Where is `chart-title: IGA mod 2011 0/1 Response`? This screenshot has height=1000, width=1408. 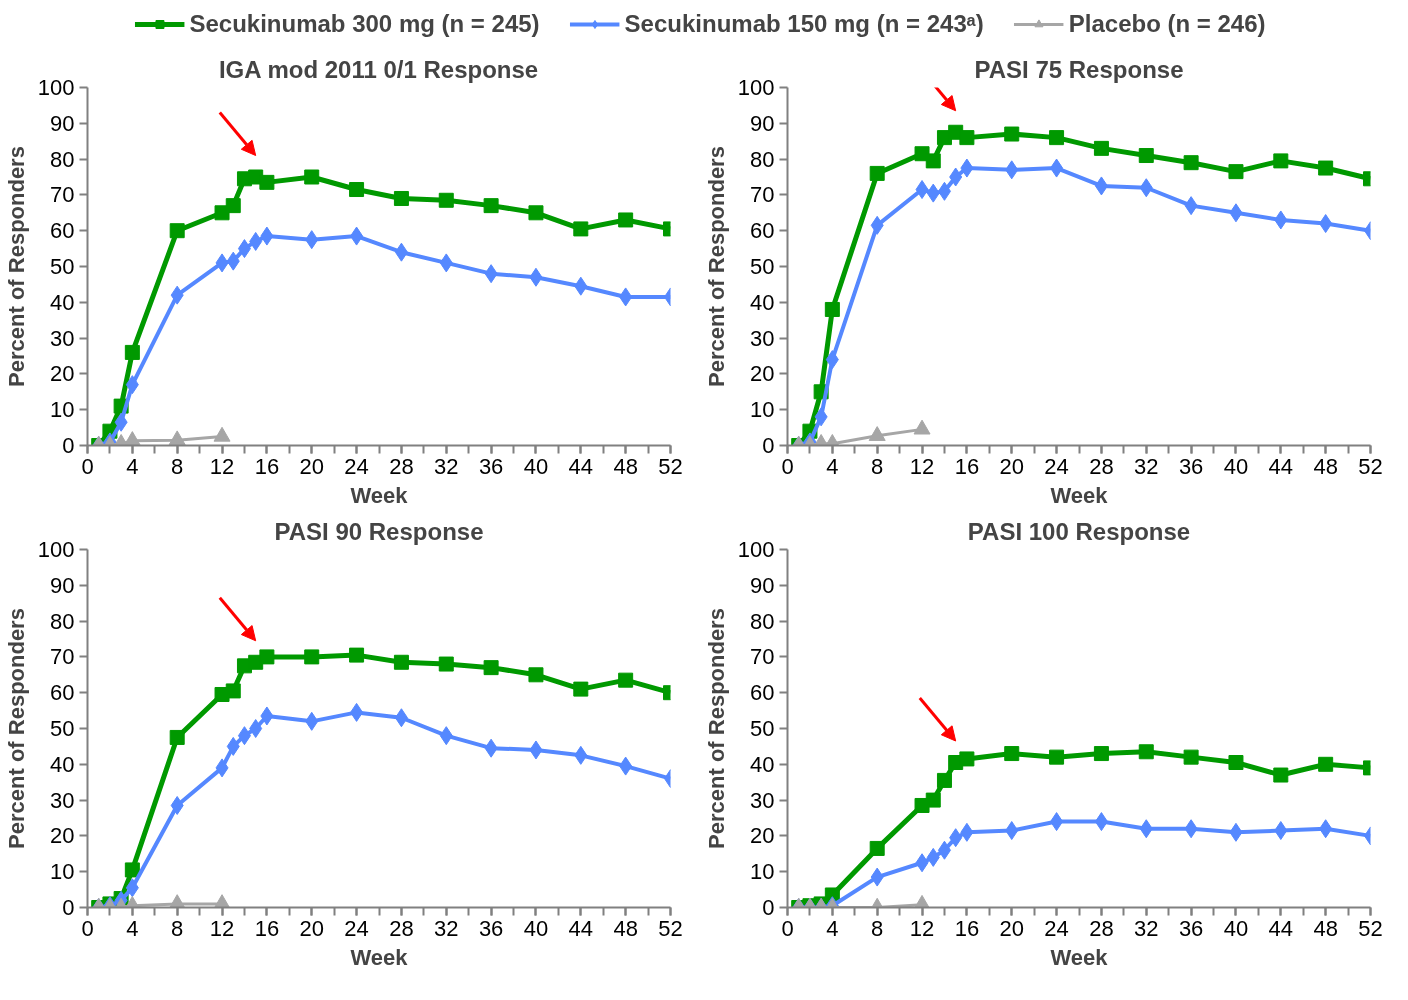
chart-title: IGA mod 2011 0/1 Response is located at coordinates (378, 69).